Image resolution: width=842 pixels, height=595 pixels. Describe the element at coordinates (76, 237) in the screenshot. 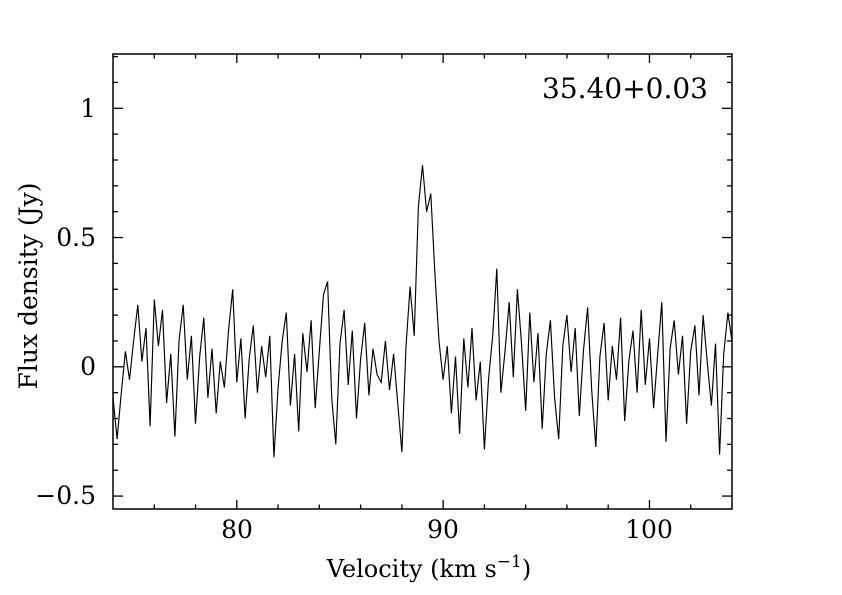

I see `y-tick-label-0-5: 0.5` at that location.